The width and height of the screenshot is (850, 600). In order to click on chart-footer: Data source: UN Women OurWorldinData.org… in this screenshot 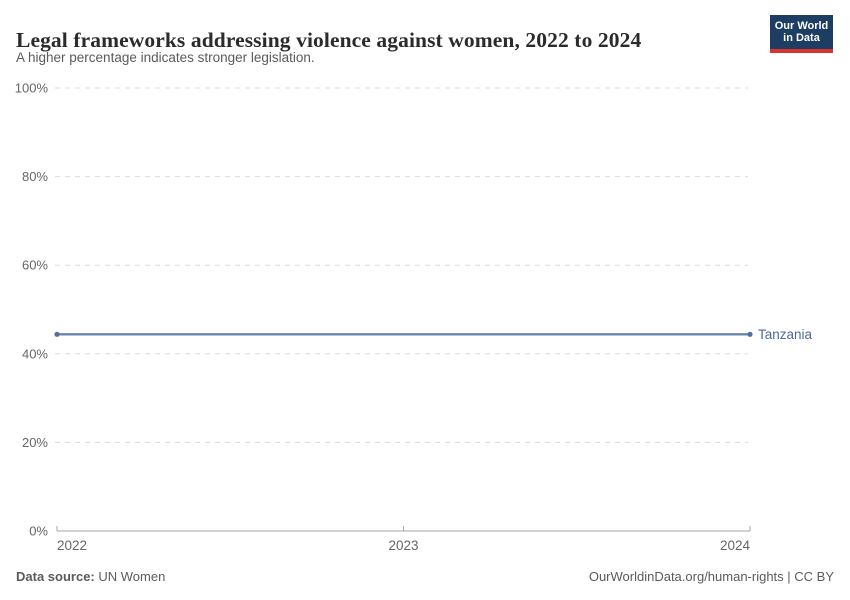, I will do `click(425, 576)`.